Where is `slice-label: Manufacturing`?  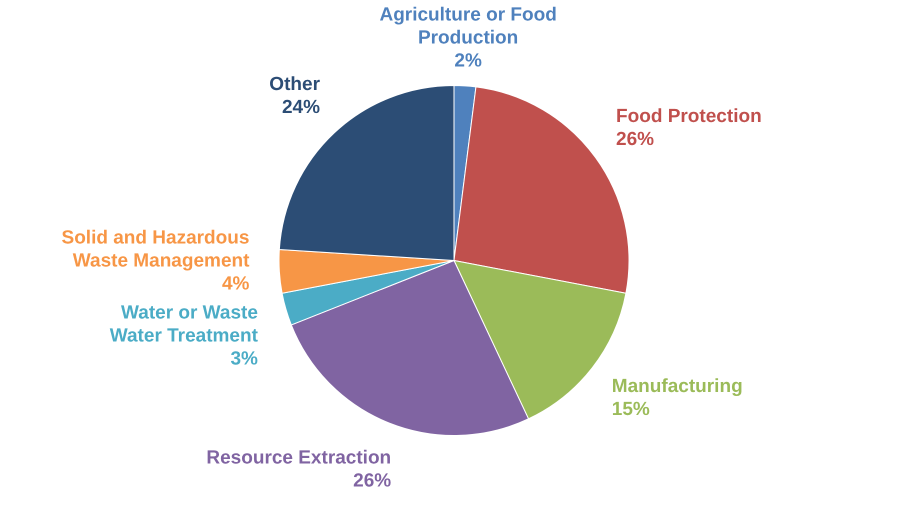 slice-label: Manufacturing is located at coordinates (677, 387).